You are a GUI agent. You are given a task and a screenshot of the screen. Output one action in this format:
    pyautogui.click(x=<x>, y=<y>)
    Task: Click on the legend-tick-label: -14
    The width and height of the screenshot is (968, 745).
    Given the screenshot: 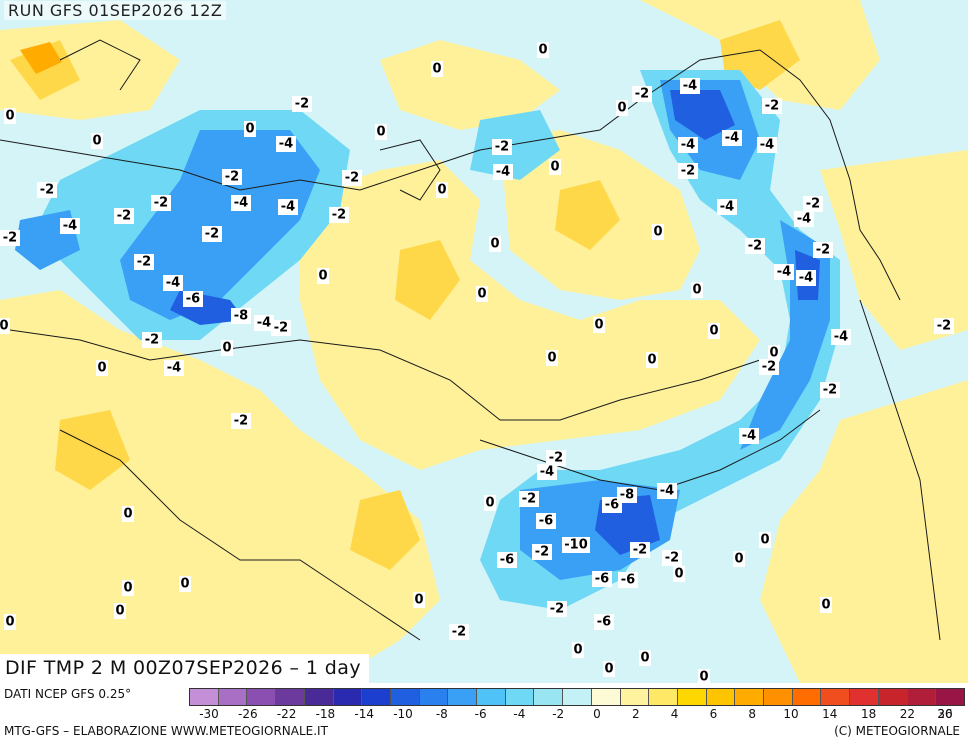 What is the action you would take?
    pyautogui.click(x=364, y=714)
    